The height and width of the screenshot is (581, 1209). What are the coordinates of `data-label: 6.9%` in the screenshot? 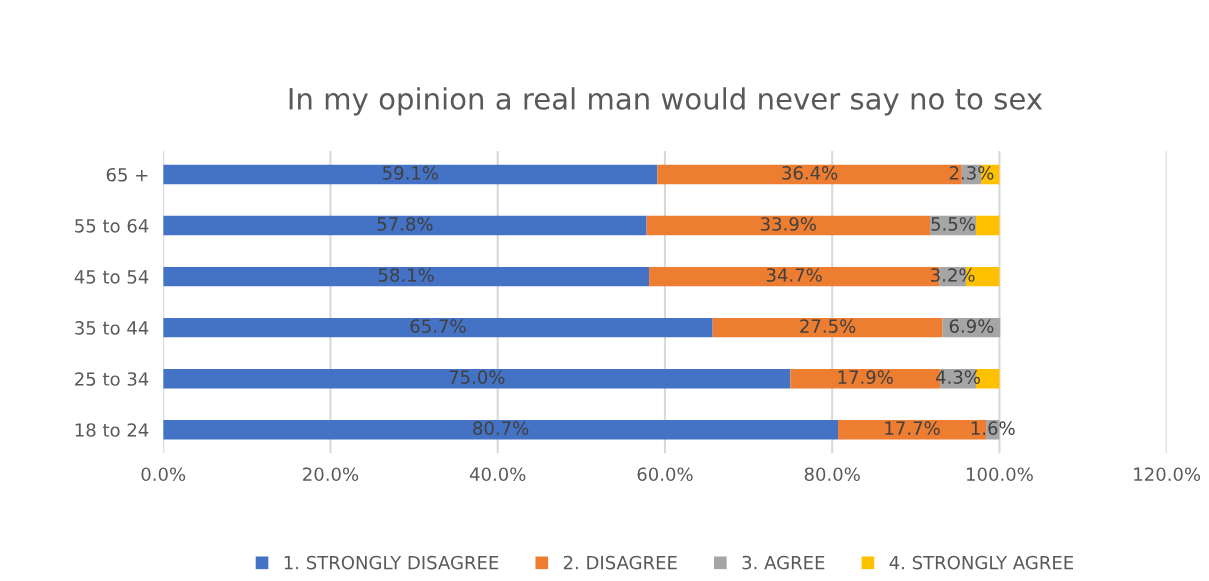 It's located at (971, 326).